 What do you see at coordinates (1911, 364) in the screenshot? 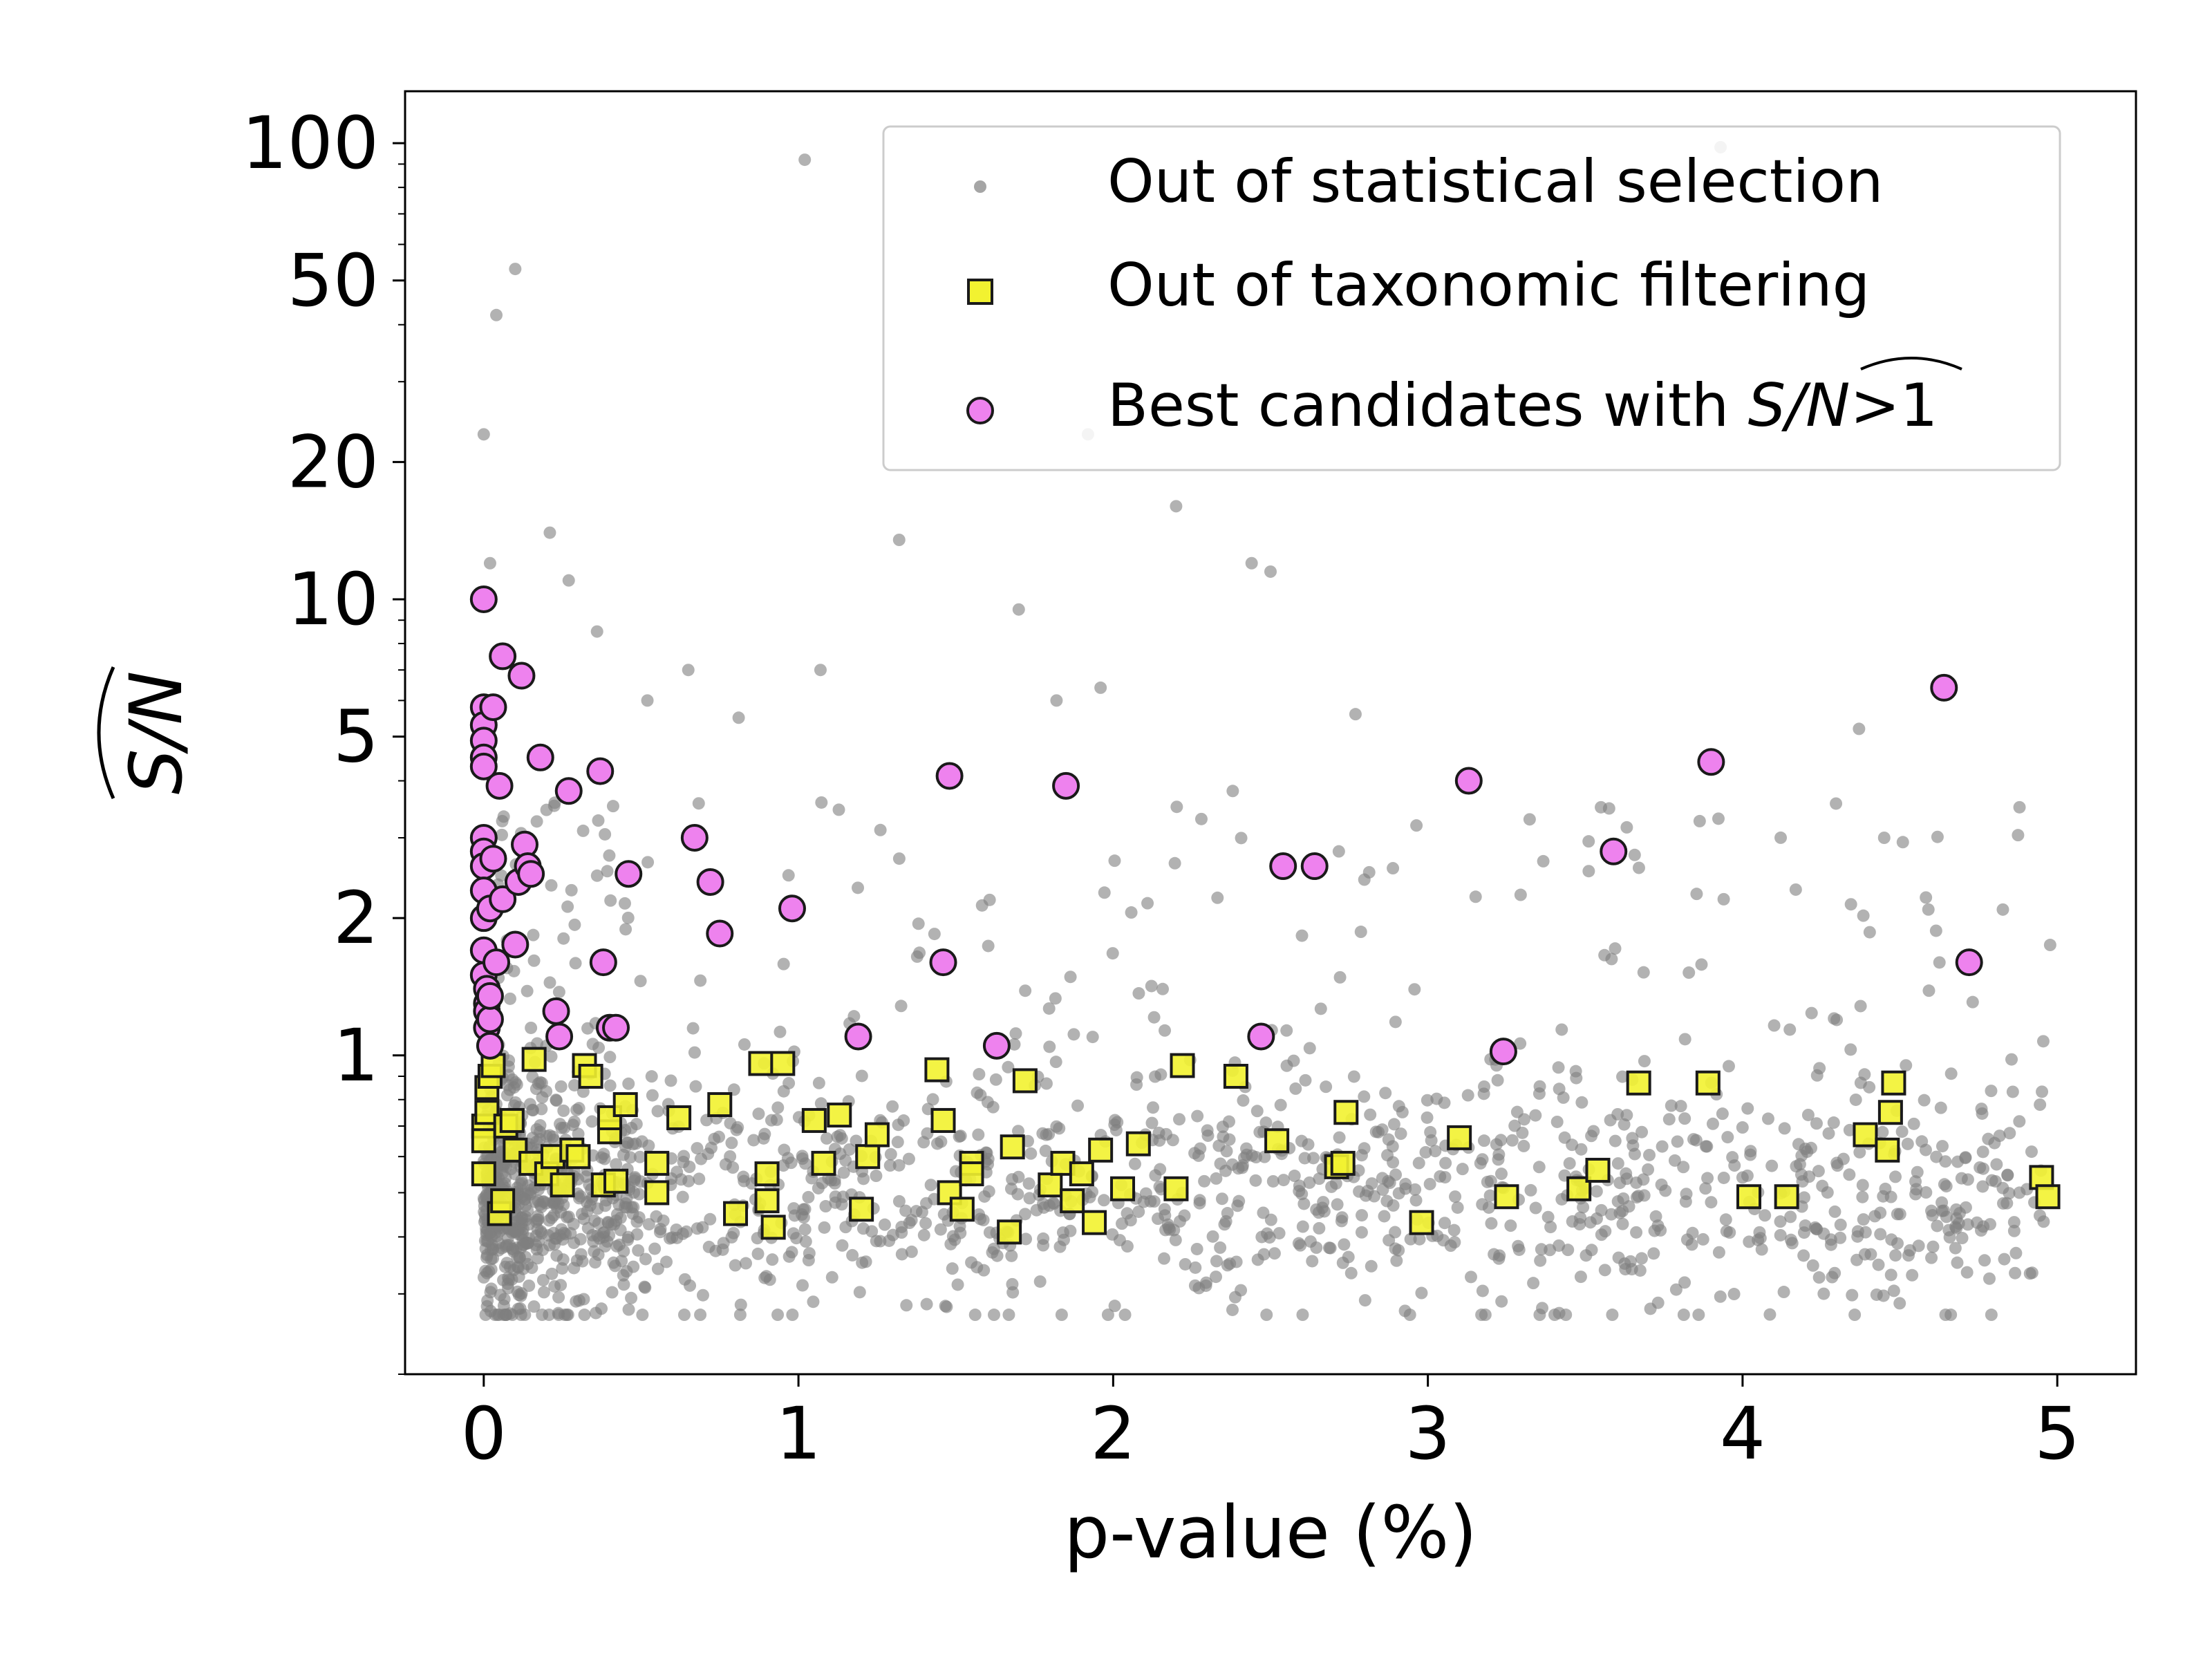
I see `legend-sn-hat` at bounding box center [1911, 364].